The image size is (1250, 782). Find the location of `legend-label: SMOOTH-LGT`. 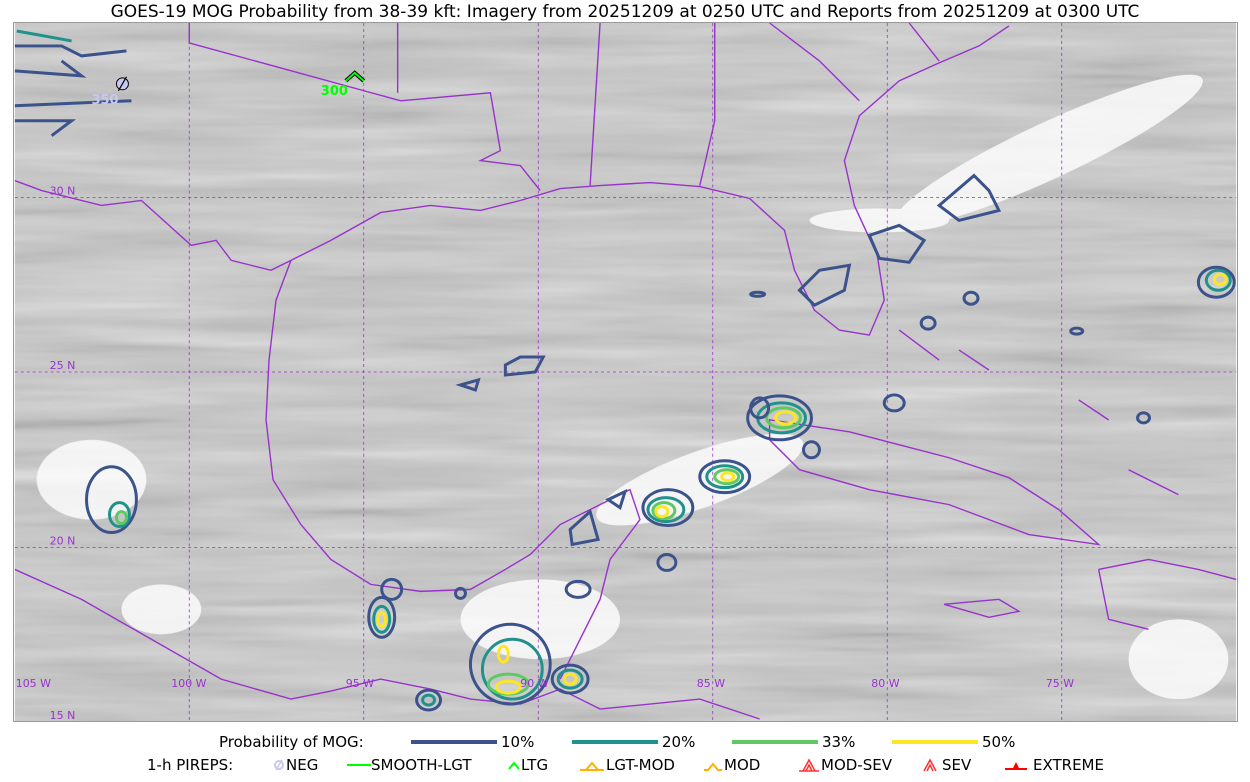

legend-label: SMOOTH-LGT is located at coordinates (421, 765).